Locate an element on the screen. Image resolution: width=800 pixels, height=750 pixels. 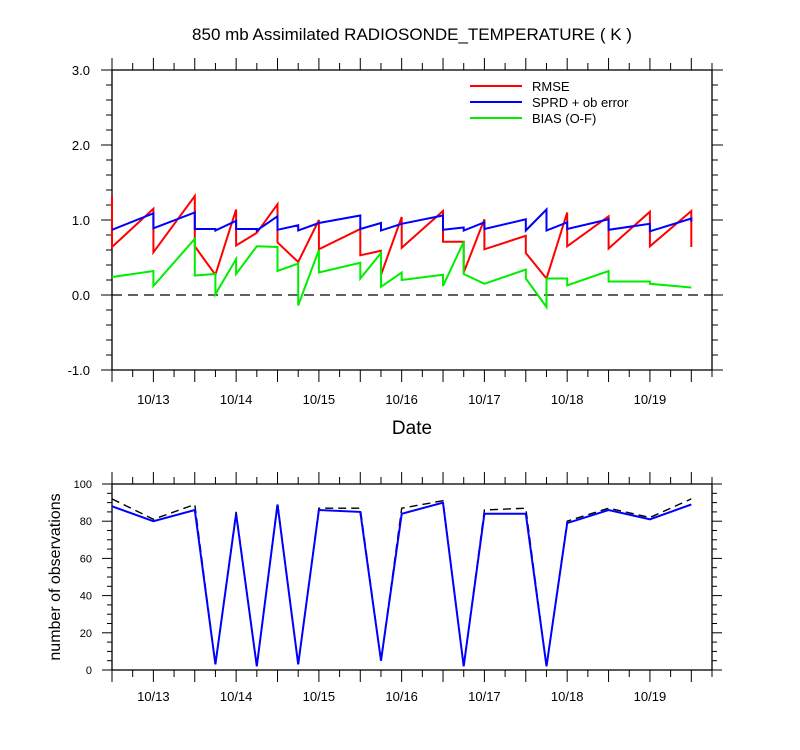
y-axis-label-observations: number of observations is located at coordinates (55, 576).